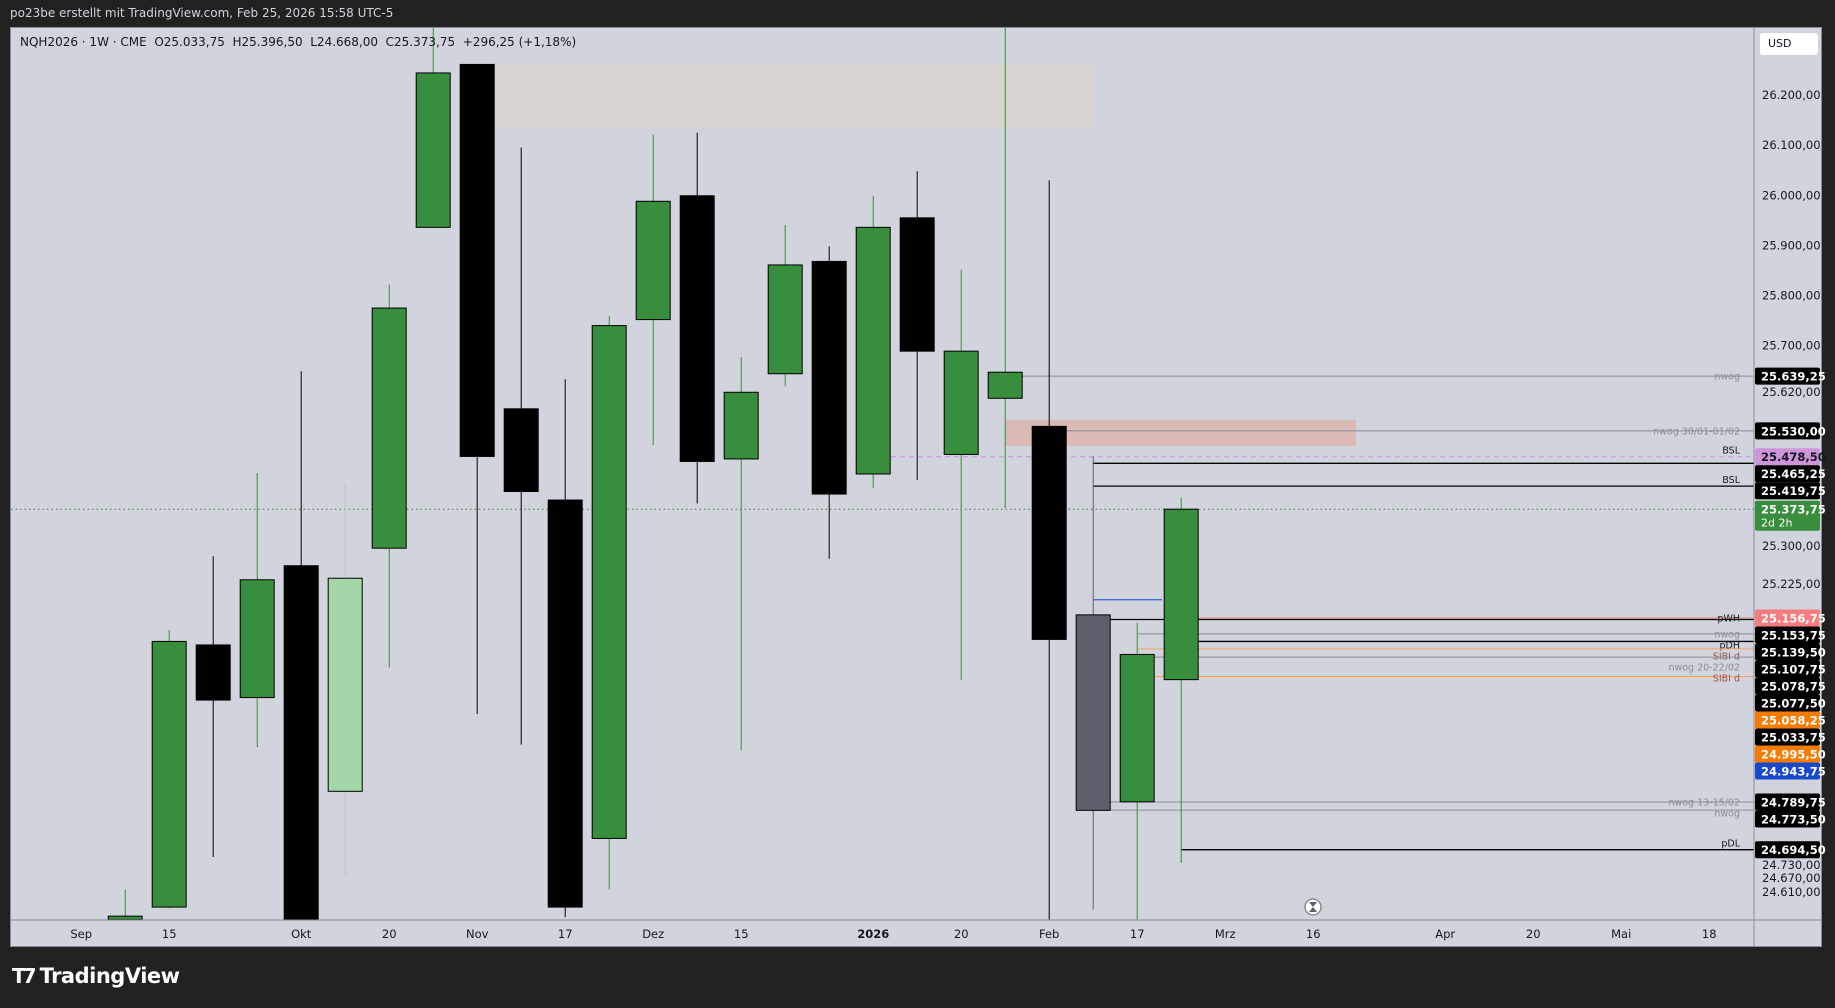 The image size is (1835, 1008). What do you see at coordinates (519, 42) in the screenshot?
I see `legend-change: +296,25 (+1,18%)` at bounding box center [519, 42].